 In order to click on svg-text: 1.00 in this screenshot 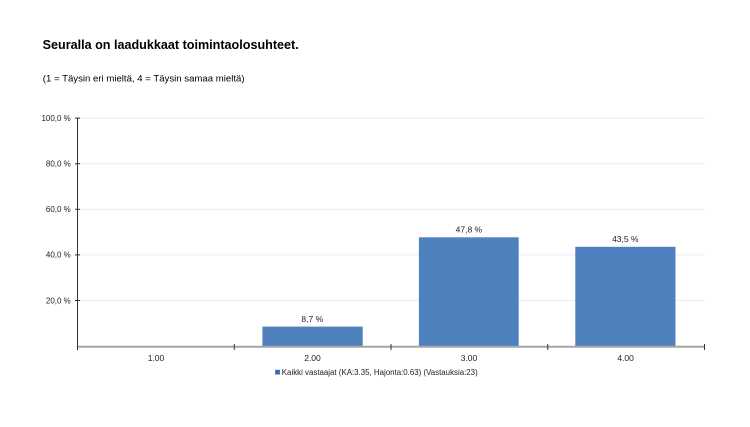, I will do `click(156, 358)`.